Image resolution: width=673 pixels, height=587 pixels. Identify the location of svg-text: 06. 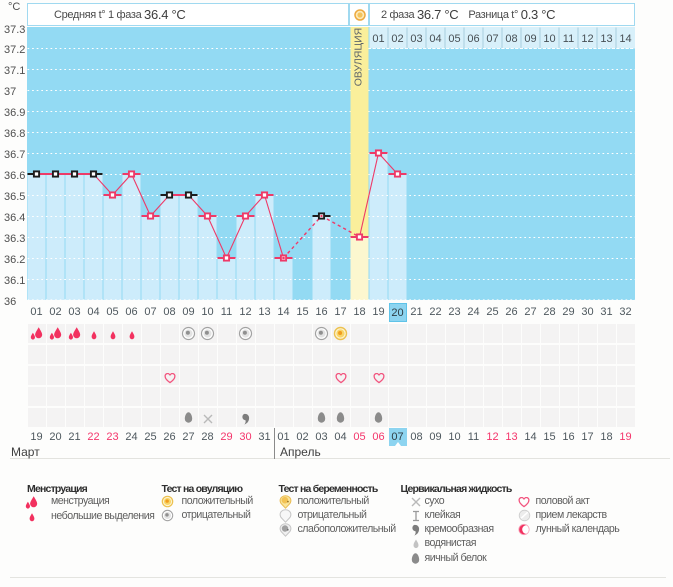
(473, 39).